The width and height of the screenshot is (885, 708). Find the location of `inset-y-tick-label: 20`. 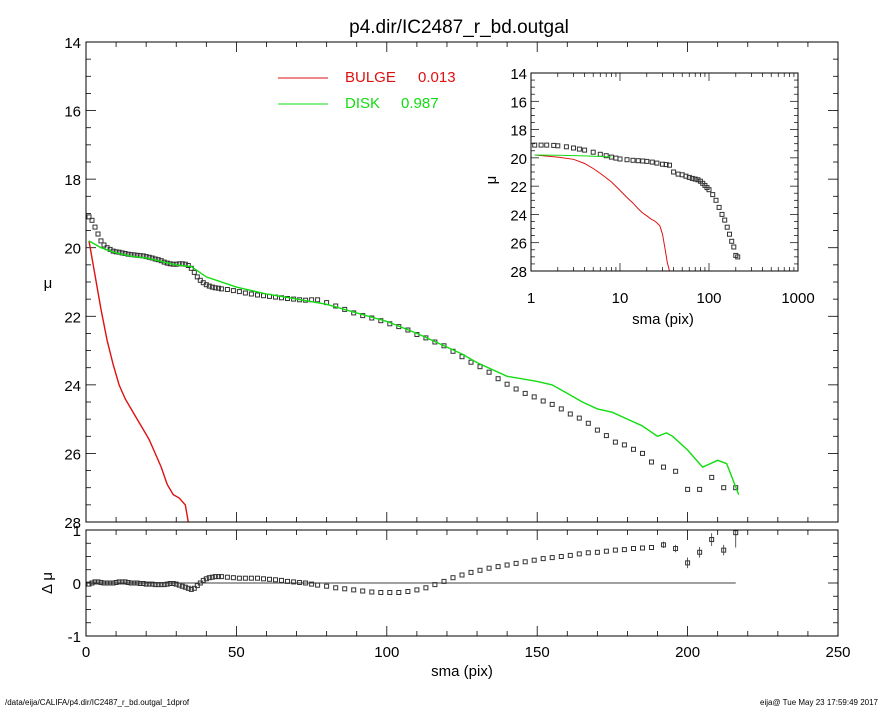

inset-y-tick-label: 20 is located at coordinates (518, 159).